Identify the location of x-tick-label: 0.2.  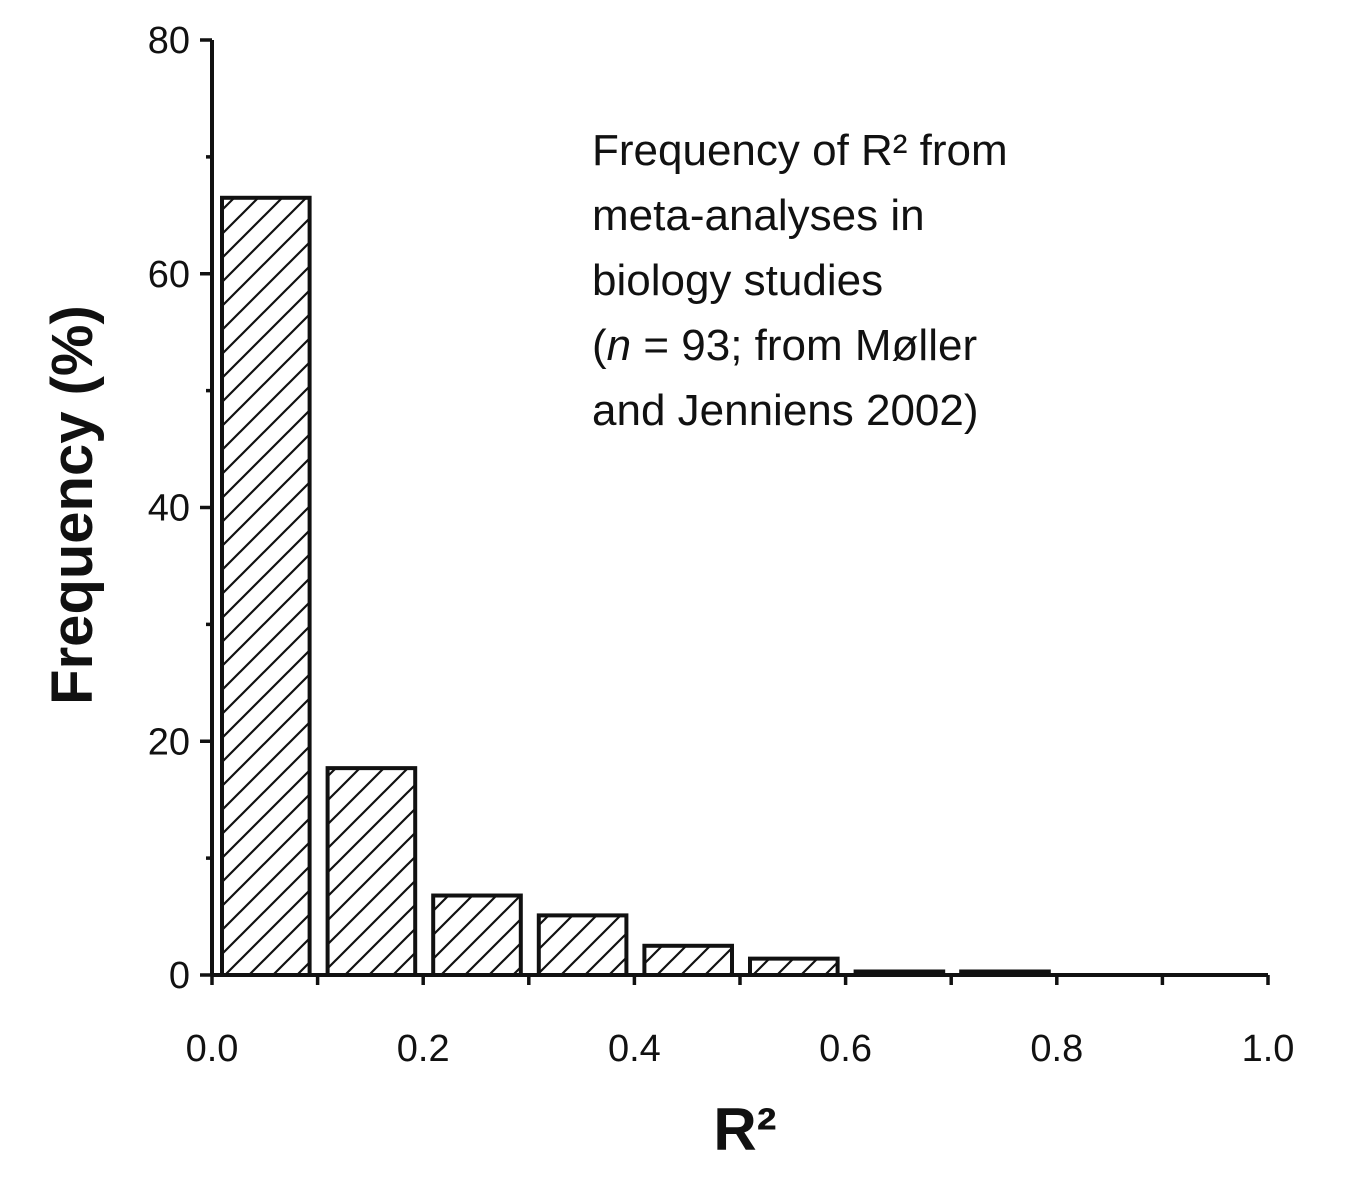
(423, 1049).